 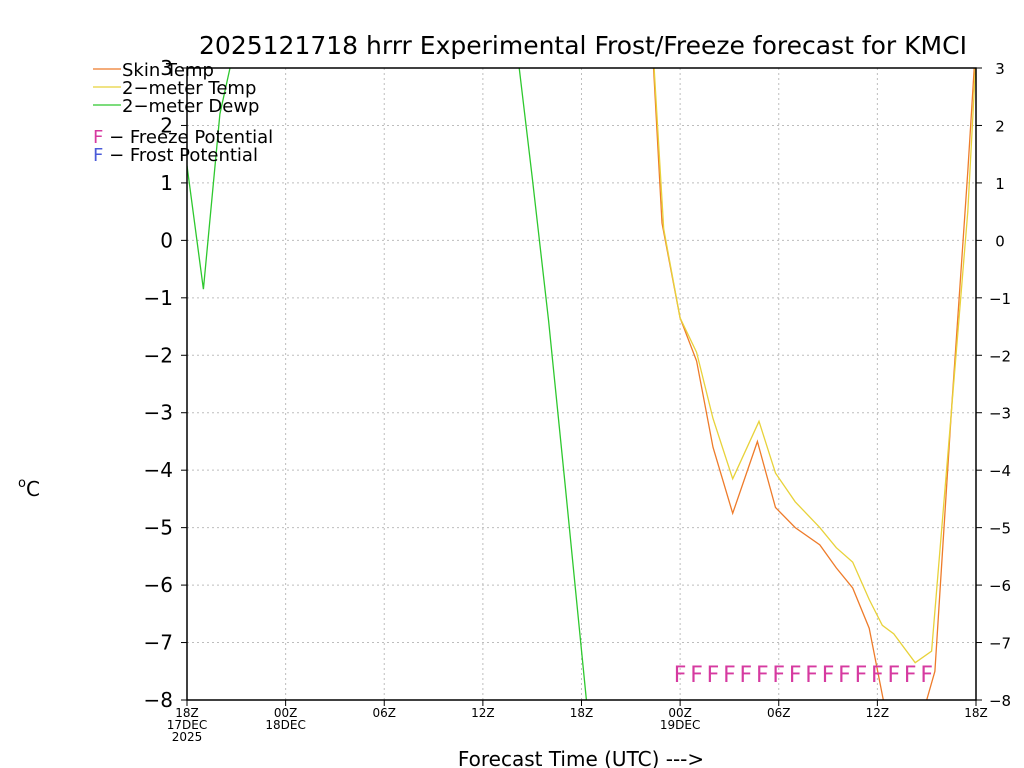 I want to click on legend-note: F − Freeze Potential, so click(x=183, y=137).